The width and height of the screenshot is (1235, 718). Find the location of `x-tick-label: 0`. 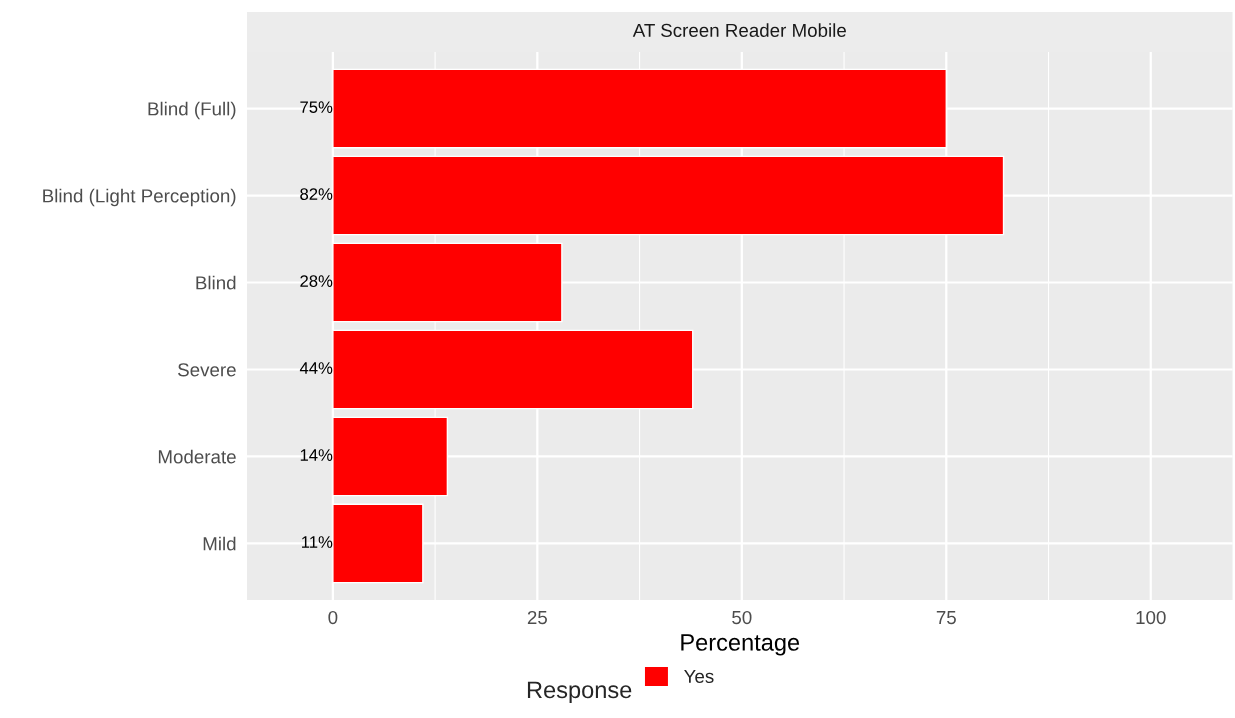

x-tick-label: 0 is located at coordinates (333, 617).